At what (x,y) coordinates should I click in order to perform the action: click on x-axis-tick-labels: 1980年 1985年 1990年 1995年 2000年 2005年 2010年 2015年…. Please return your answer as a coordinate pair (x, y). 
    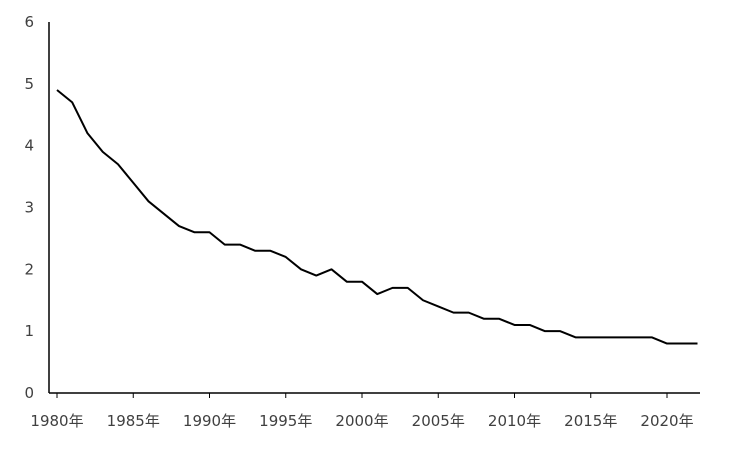
    Looking at the image, I should click on (361, 421).